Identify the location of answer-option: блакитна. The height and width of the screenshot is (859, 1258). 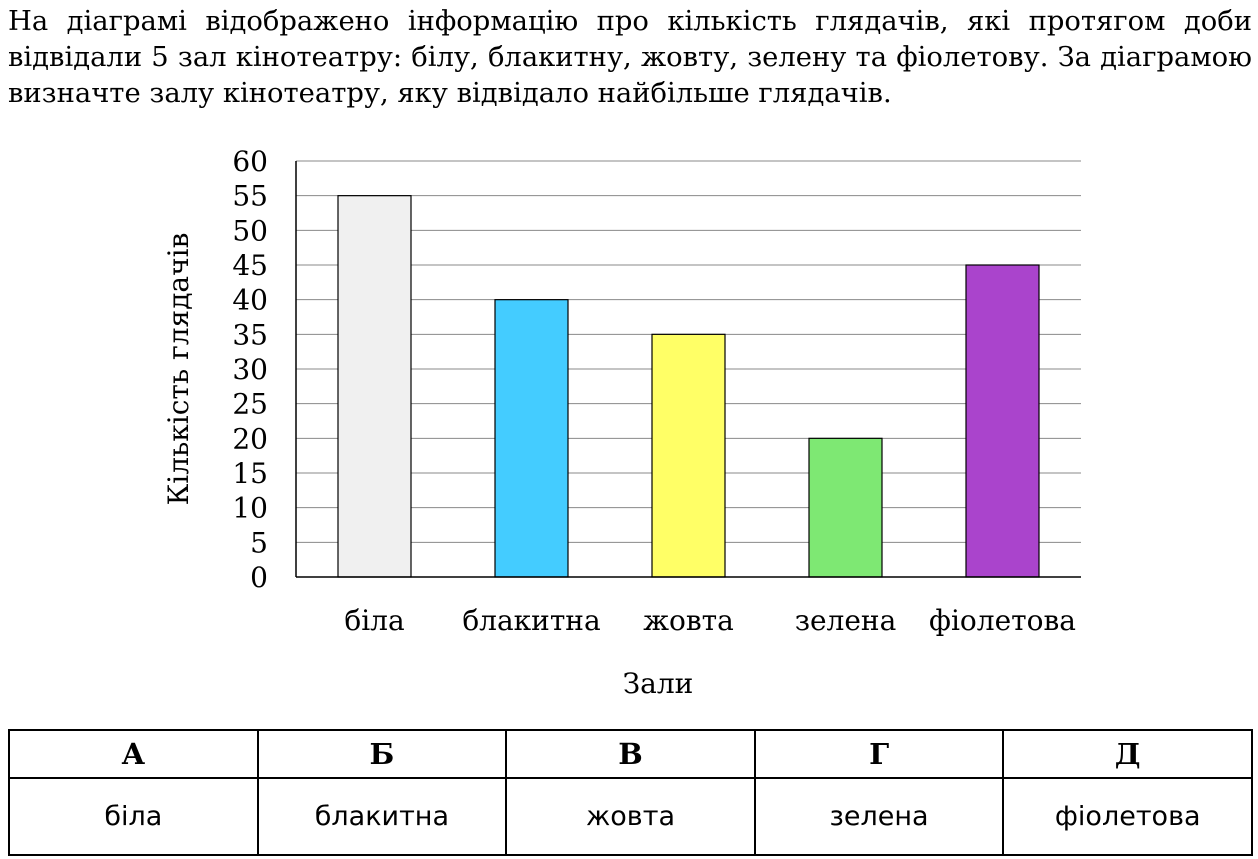
(382, 816).